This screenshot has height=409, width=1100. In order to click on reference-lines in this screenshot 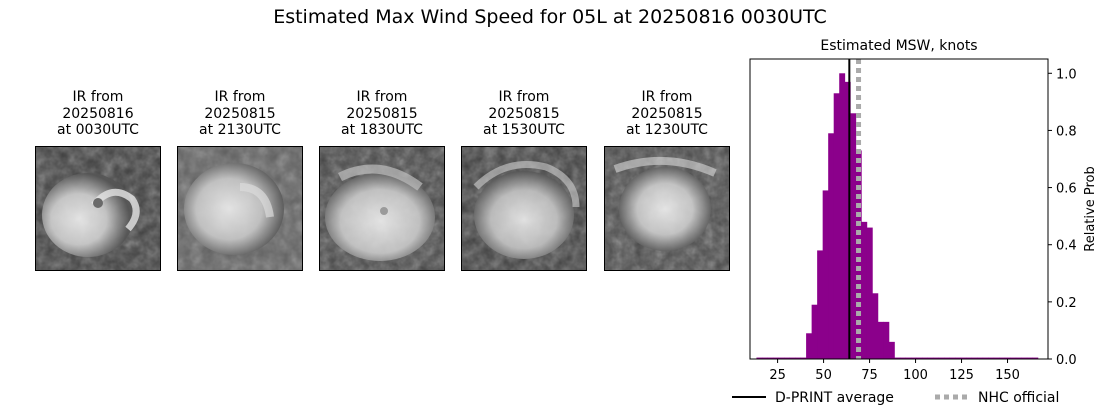, I will do `click(855, 209)`.